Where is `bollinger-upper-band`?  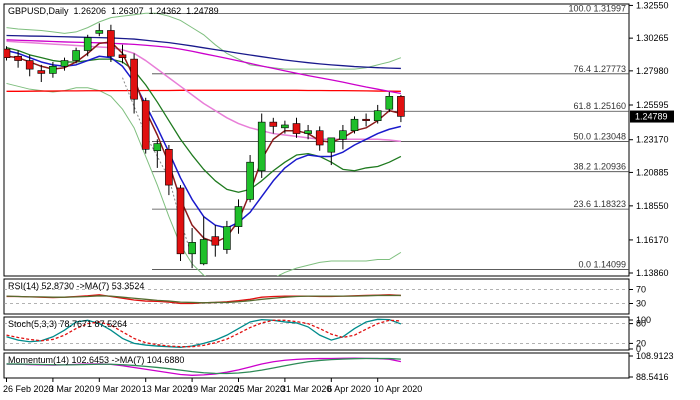 bollinger-upper-band is located at coordinates (204, 41).